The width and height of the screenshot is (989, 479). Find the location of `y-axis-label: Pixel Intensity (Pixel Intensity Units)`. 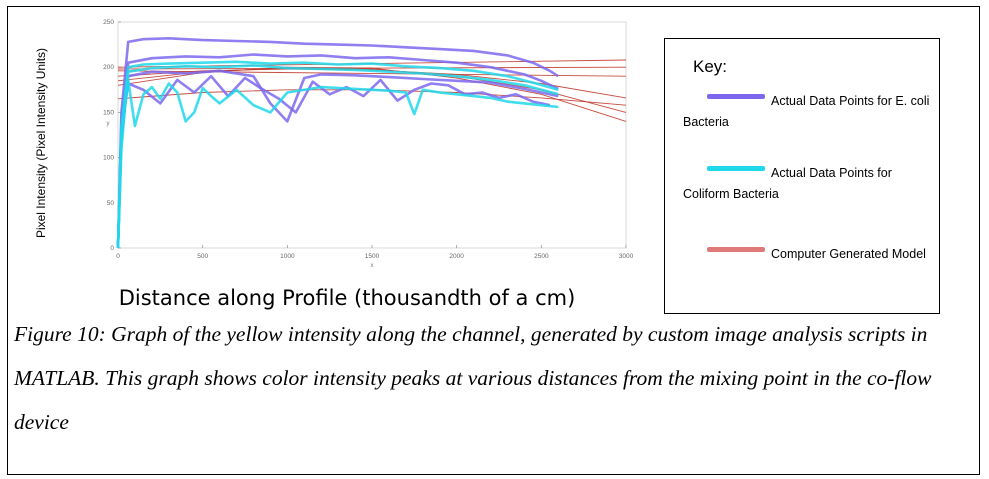

y-axis-label: Pixel Intensity (Pixel Intensity Units) is located at coordinates (41, 143).